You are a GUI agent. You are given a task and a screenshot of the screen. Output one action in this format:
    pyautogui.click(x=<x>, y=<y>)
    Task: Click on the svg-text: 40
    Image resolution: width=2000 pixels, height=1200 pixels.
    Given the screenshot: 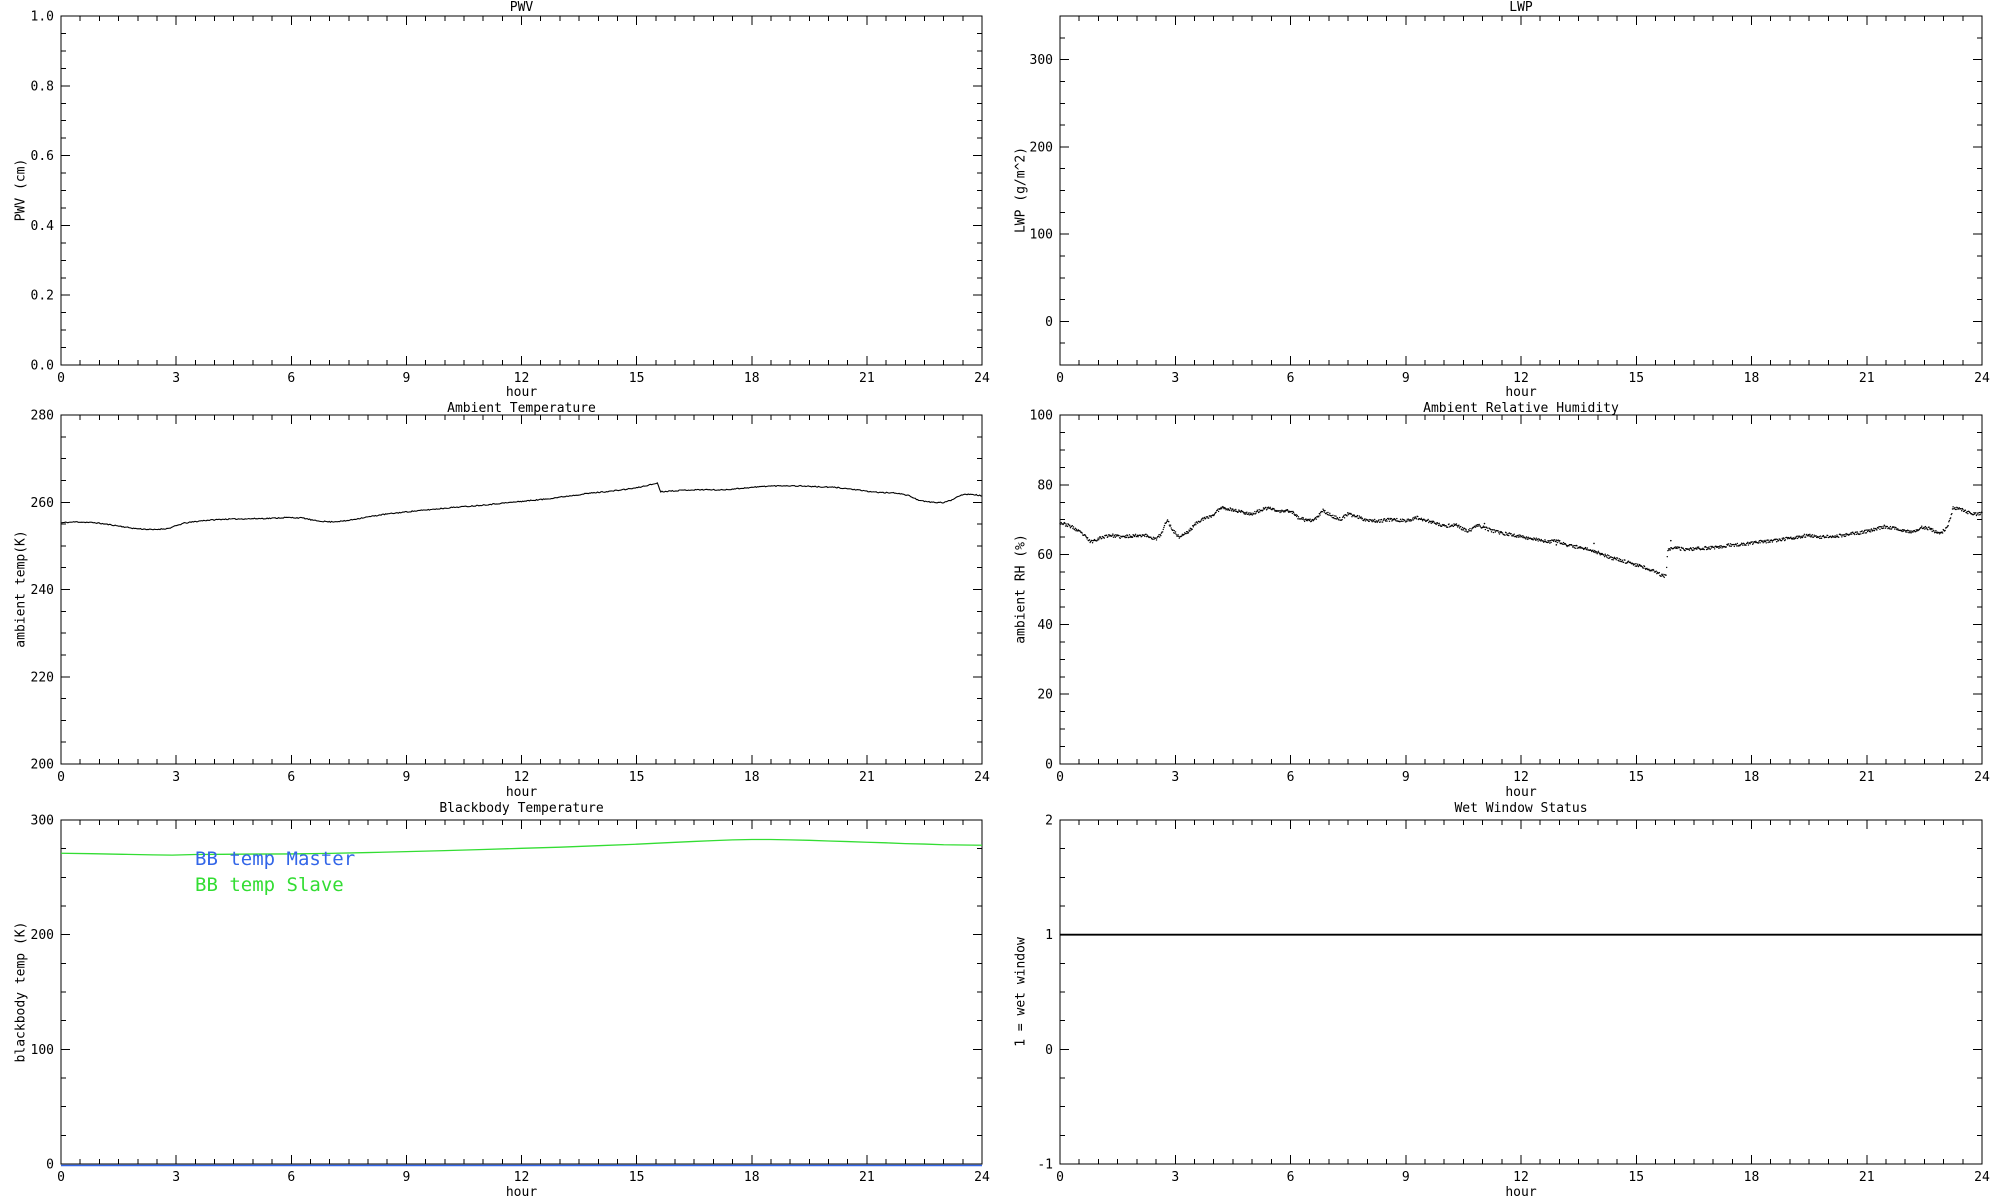 What is the action you would take?
    pyautogui.click(x=1045, y=625)
    